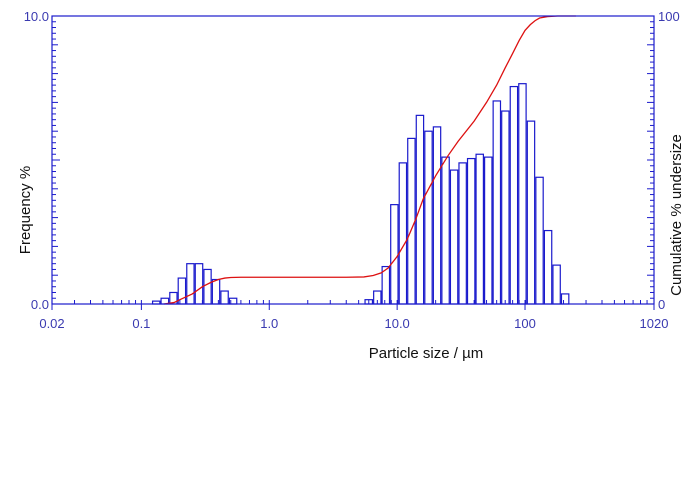 The height and width of the screenshot is (478, 692). I want to click on x-tick-label: 1.0, so click(269, 323).